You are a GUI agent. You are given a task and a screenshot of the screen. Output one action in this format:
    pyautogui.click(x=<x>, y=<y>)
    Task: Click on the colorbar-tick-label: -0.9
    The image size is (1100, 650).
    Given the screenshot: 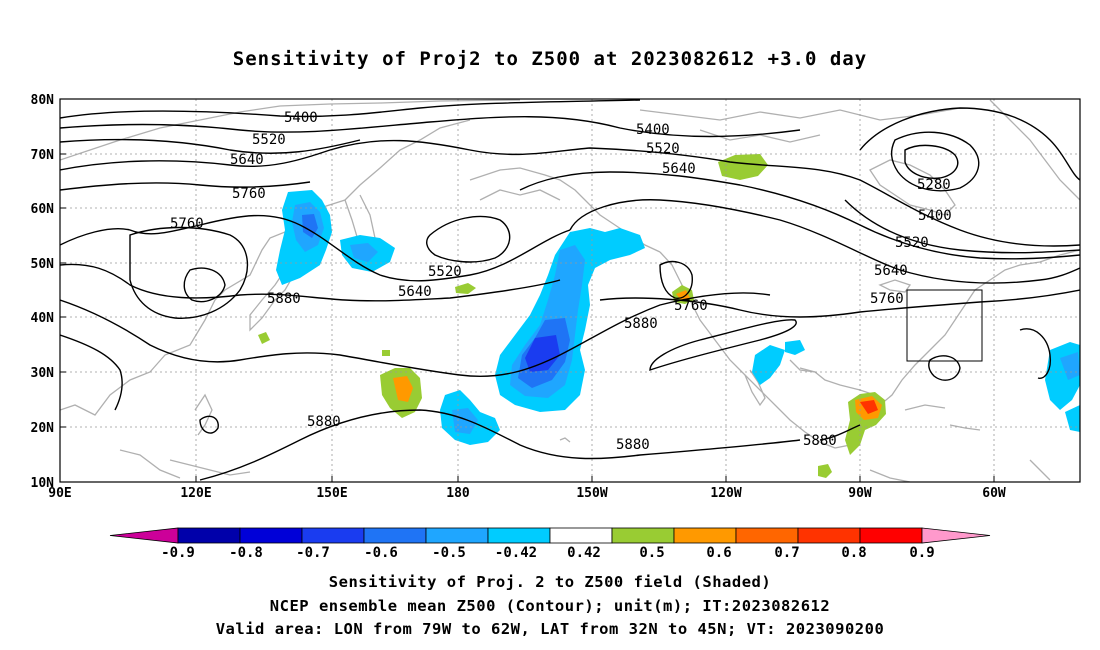 What is the action you would take?
    pyautogui.click(x=178, y=552)
    